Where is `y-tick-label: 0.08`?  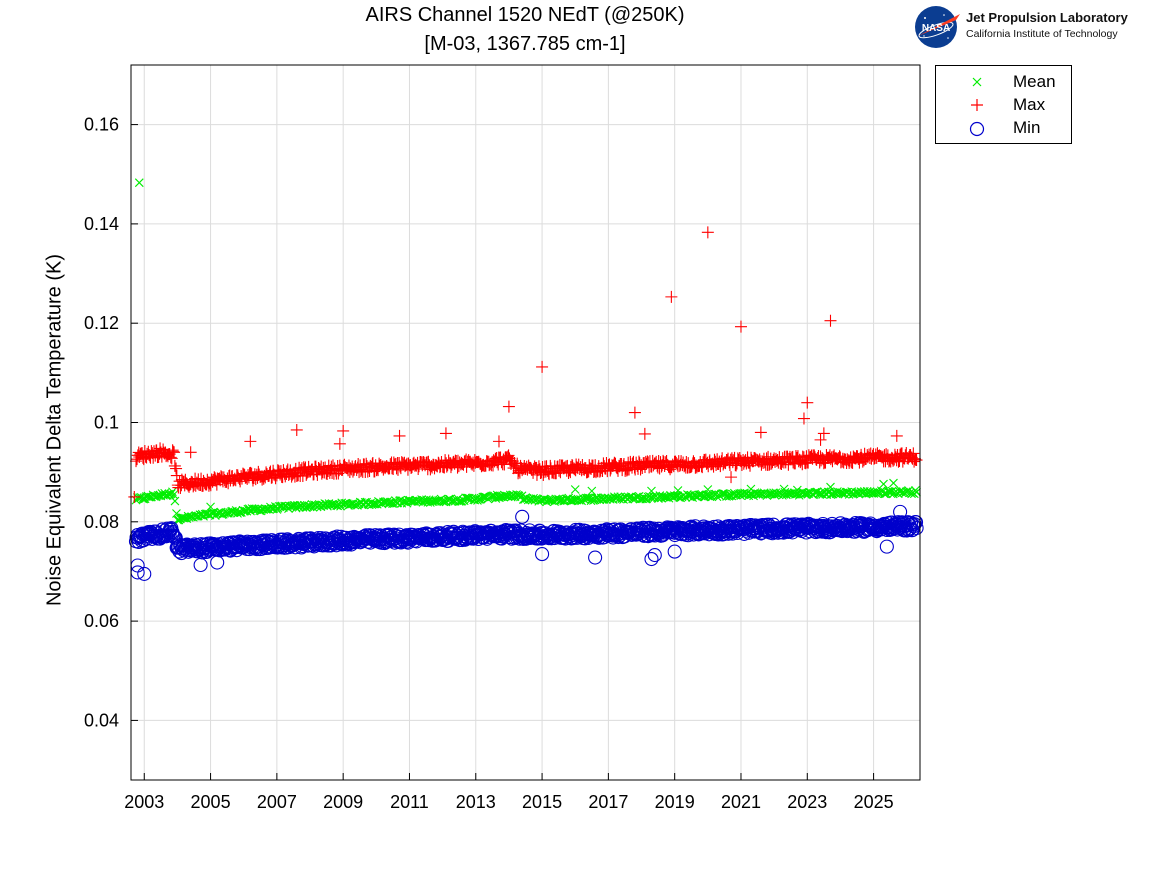
y-tick-label: 0.08 is located at coordinates (101, 522).